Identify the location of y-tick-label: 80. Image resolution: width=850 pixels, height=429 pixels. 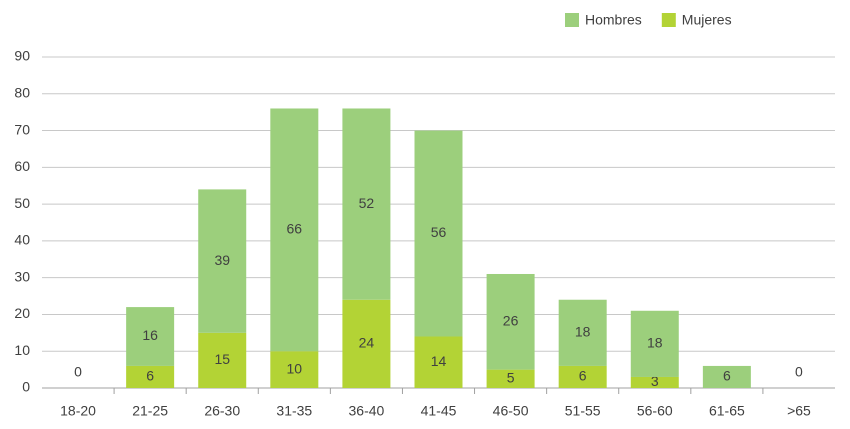
(22, 92).